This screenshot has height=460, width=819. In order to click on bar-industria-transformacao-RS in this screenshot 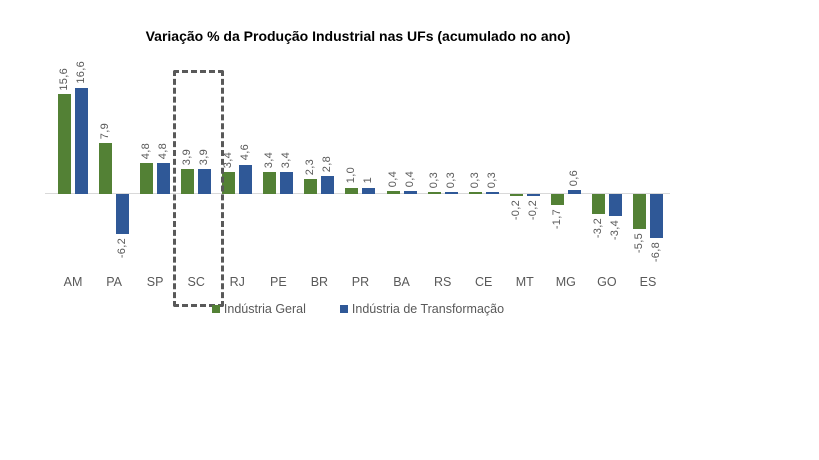, I will do `click(451, 193)`.